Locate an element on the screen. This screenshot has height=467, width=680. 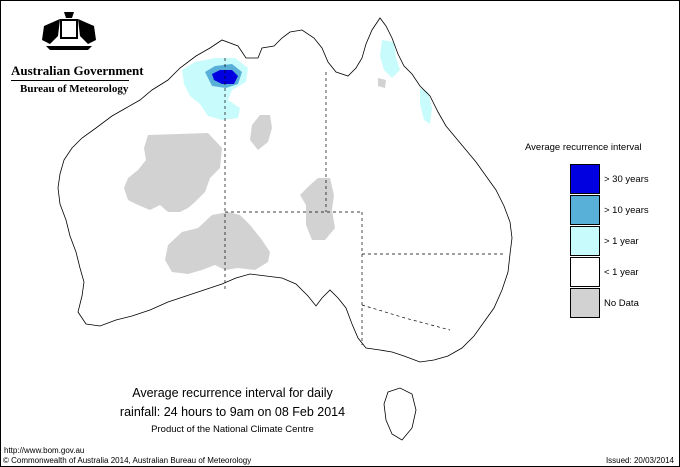
recurrence-shading is located at coordinates (307, 82).